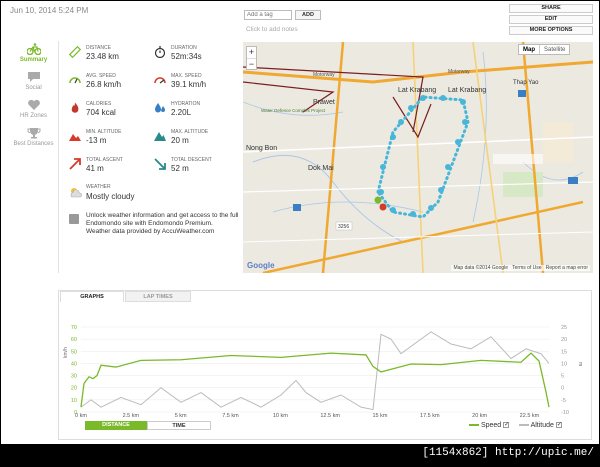  Describe the element at coordinates (184, 48) in the screenshot. I see `stat-label: DURATION` at that location.